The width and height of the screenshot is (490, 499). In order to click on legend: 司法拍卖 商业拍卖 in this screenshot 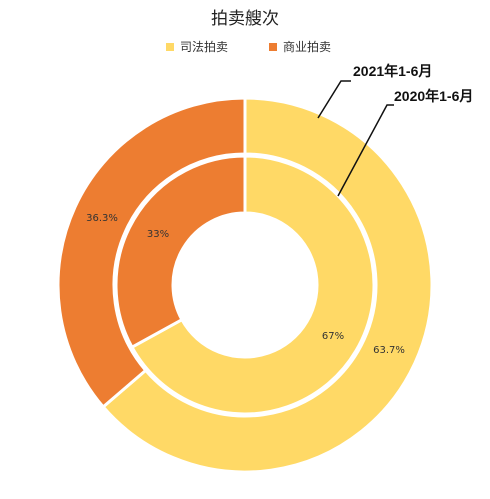, I will do `click(248, 46)`.